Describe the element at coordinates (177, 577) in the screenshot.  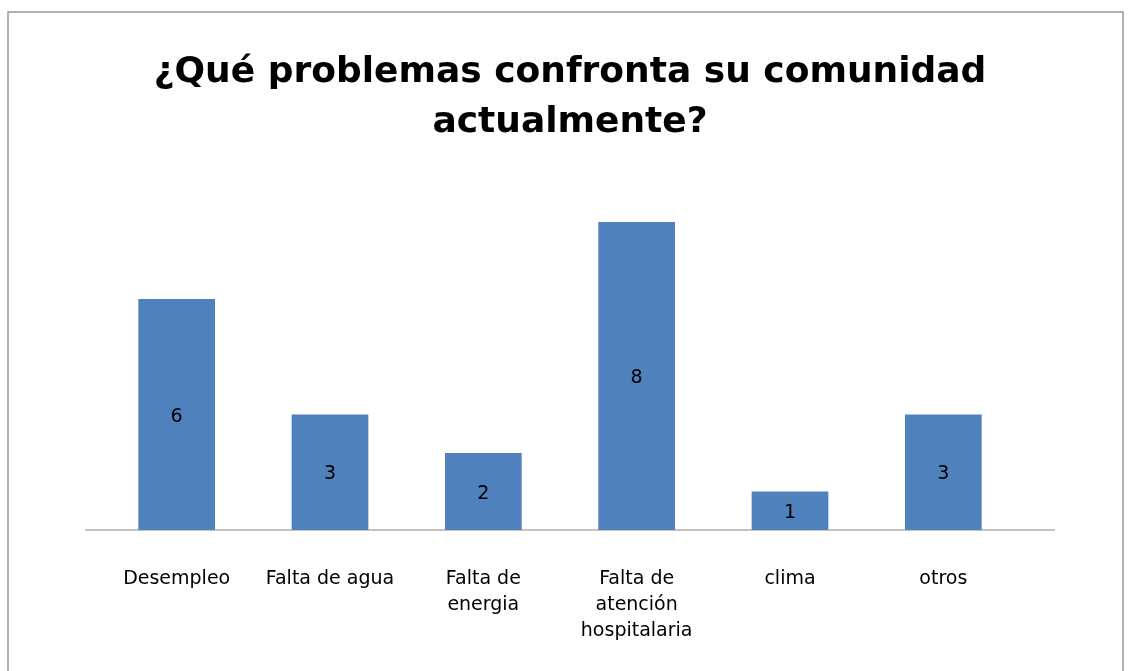
I see `x-tick-label: Desempleo` at that location.